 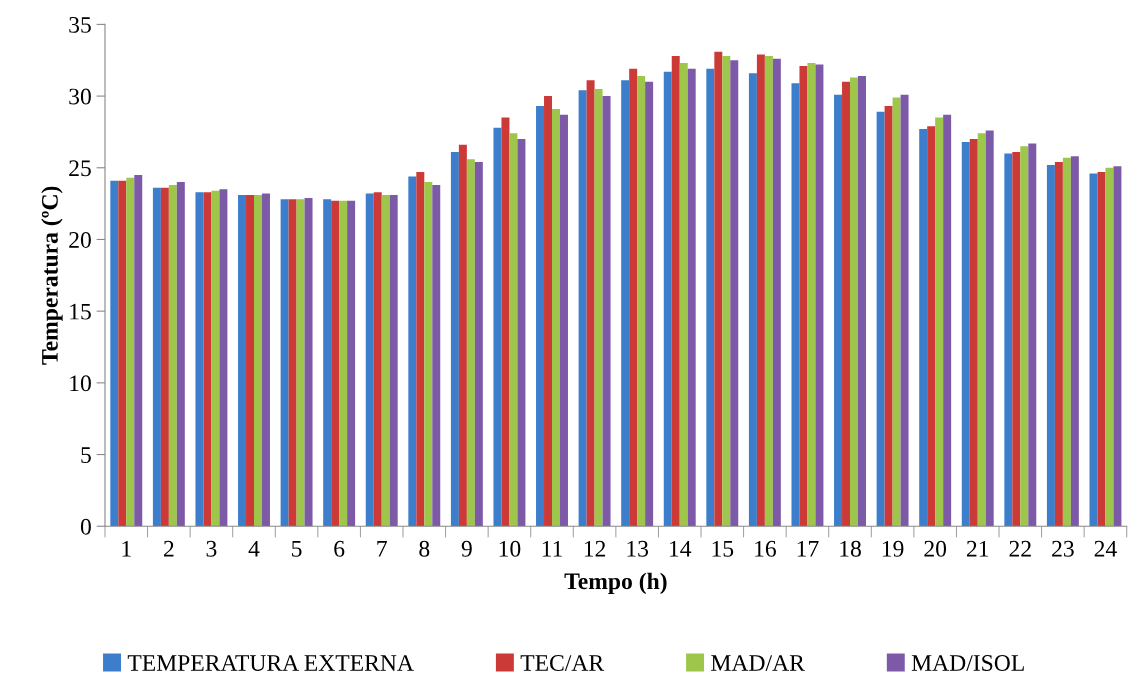 I want to click on x-tick-label: 13, so click(x=638, y=548).